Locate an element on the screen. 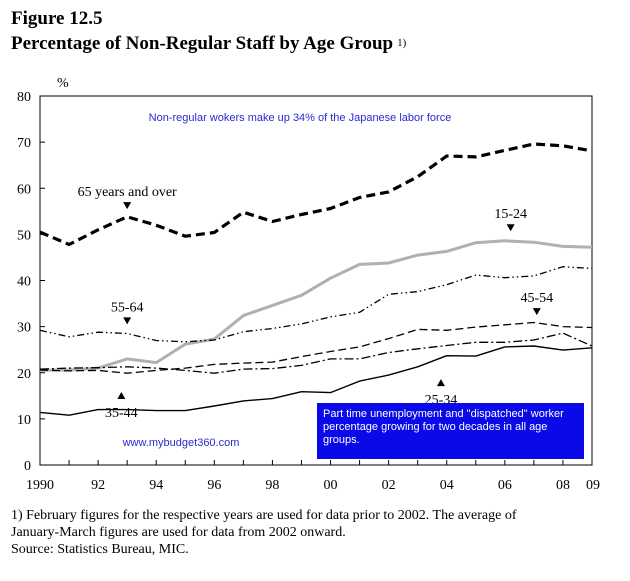 This screenshot has height=581, width=630. x-tick-label: 1990 is located at coordinates (40, 485).